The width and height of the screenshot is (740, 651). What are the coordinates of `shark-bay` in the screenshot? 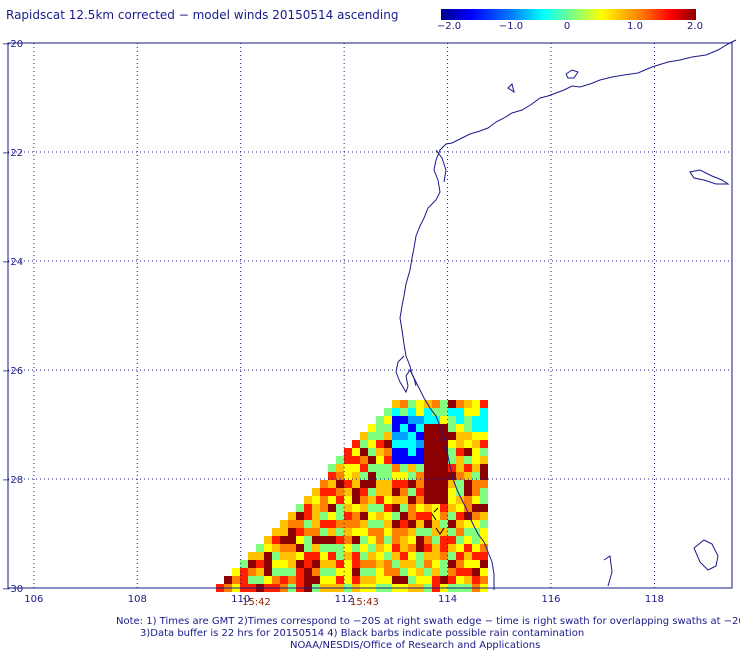 It's located at (406, 374).